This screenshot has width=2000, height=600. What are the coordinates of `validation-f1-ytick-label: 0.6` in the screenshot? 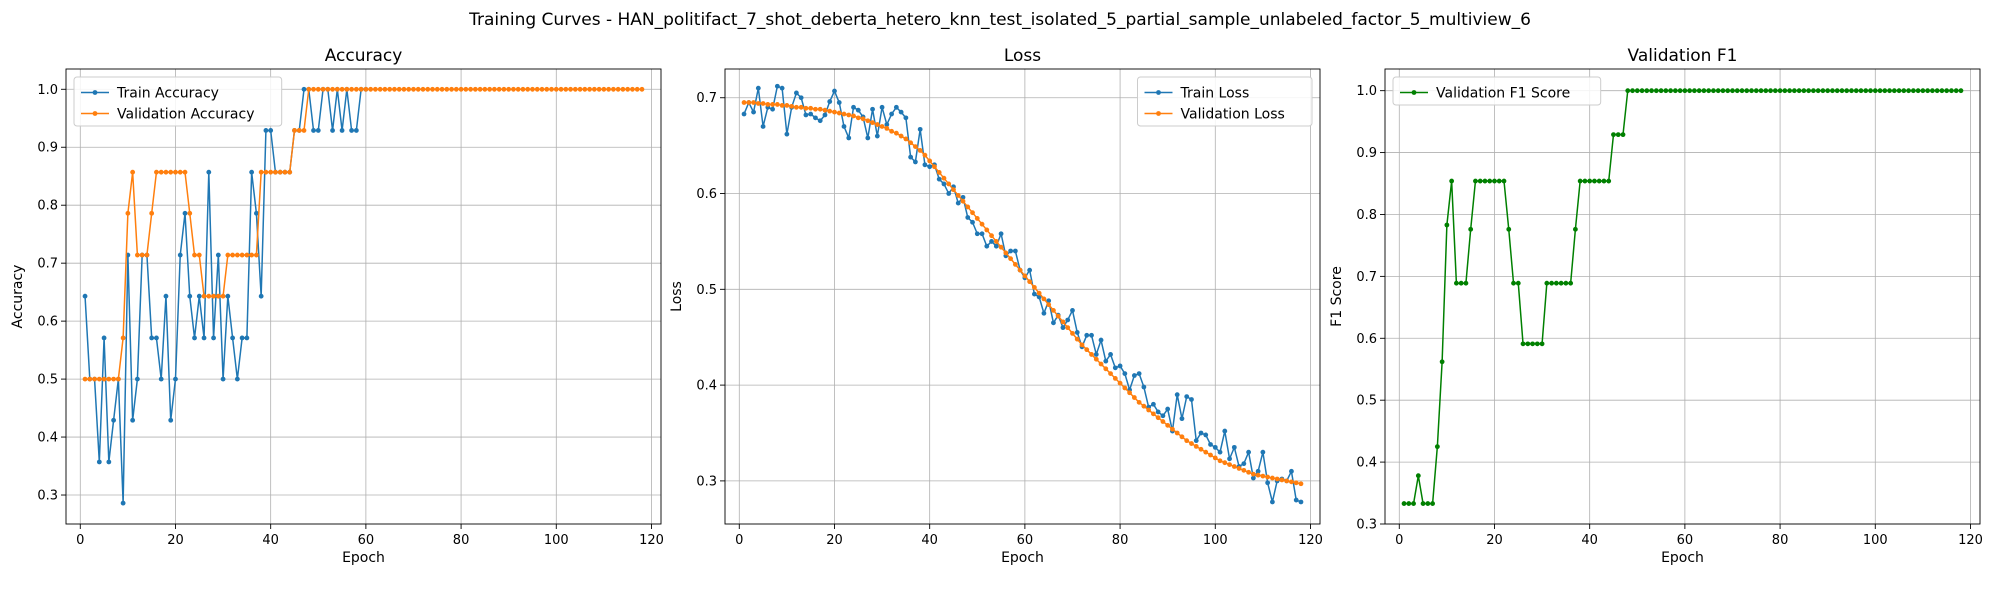 It's located at (1366, 339).